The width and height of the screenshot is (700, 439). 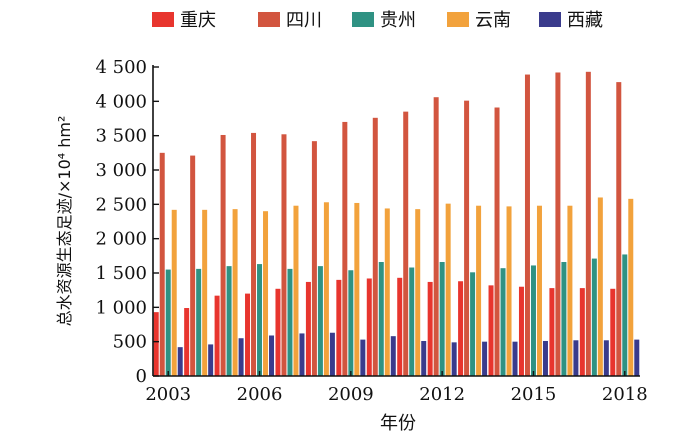 What do you see at coordinates (473, 324) in the screenshot?
I see `bar-贵州-2013` at bounding box center [473, 324].